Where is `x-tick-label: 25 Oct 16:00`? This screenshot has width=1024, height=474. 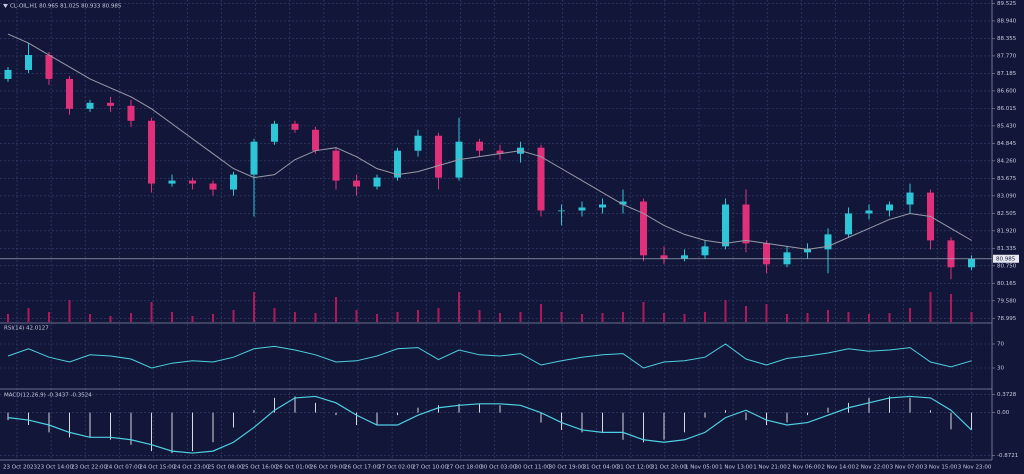
x-tick-label: 25 Oct 16:00 is located at coordinates (260, 468).